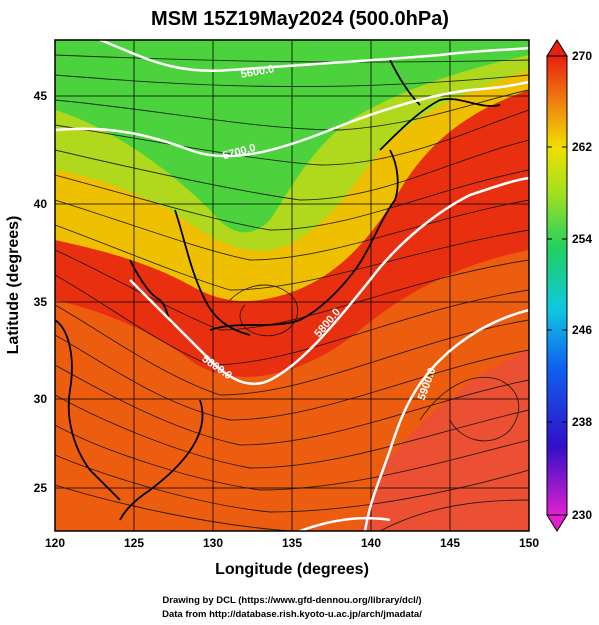  What do you see at coordinates (257, 72) in the screenshot?
I see `contour-label-5600: 5600.0` at bounding box center [257, 72].